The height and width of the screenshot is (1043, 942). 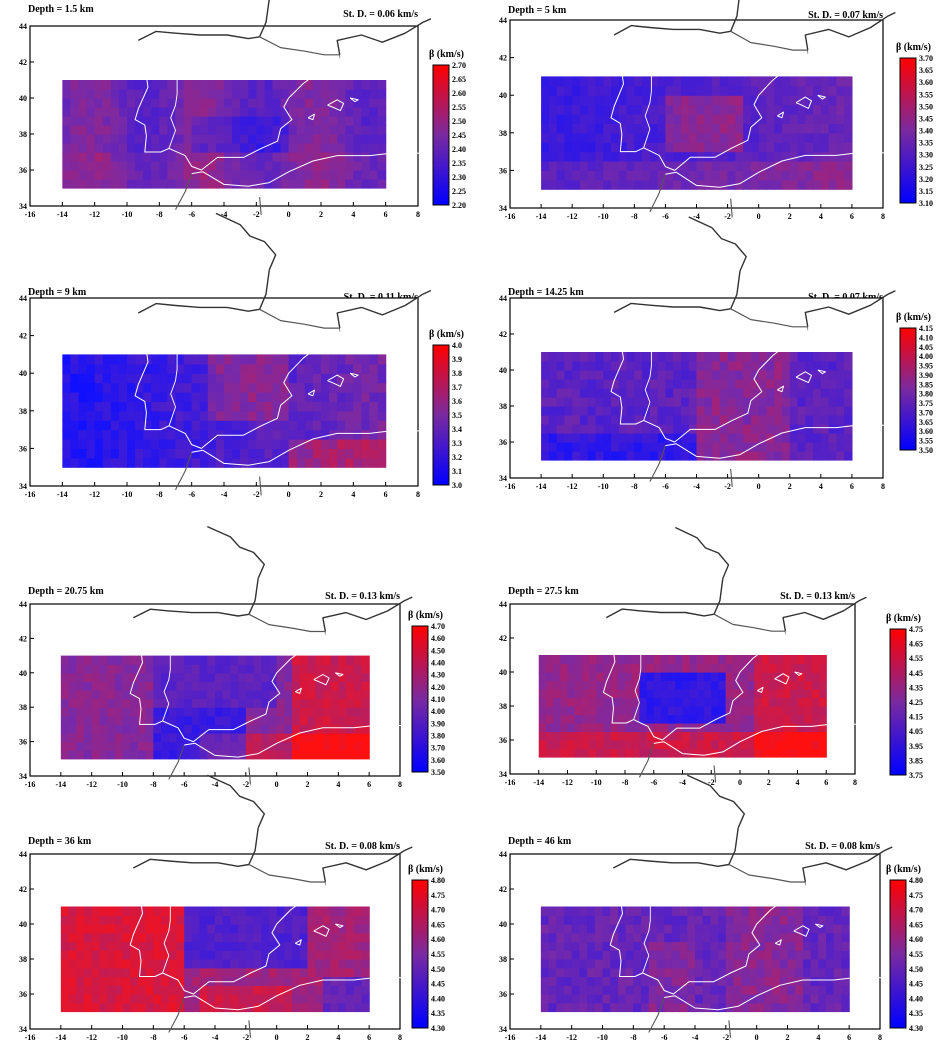 I want to click on colorbar-tick-label: 4.05, so click(x=926, y=347).